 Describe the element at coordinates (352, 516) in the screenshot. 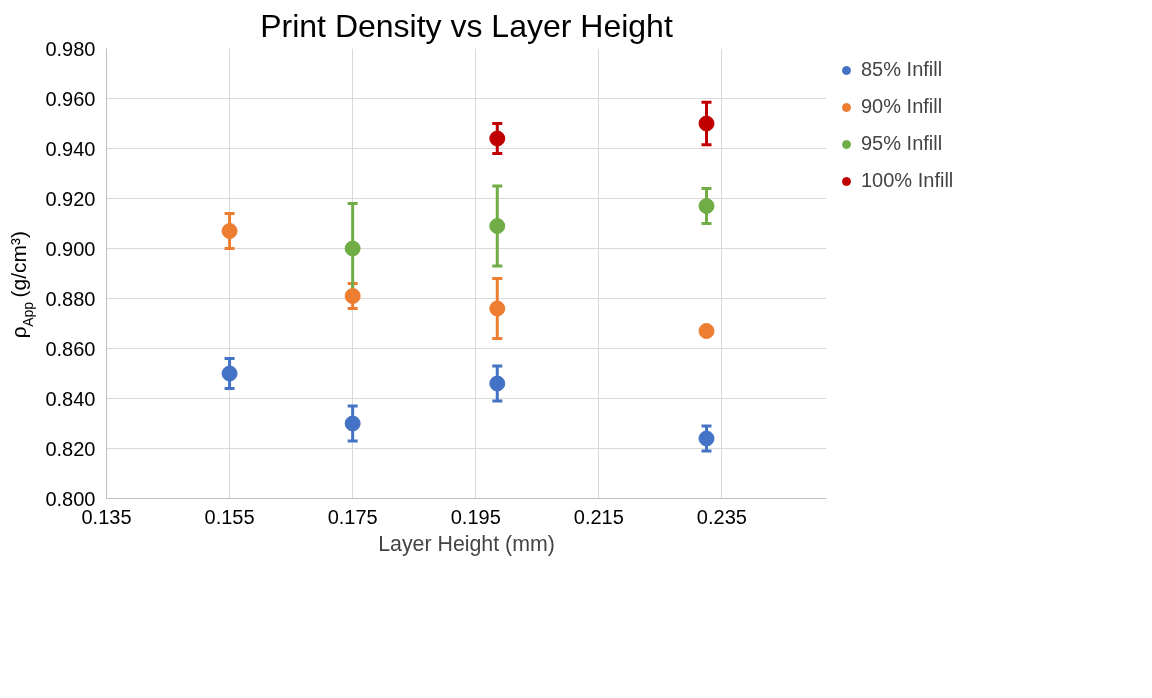

I see `x-tick-label: 0.175` at that location.